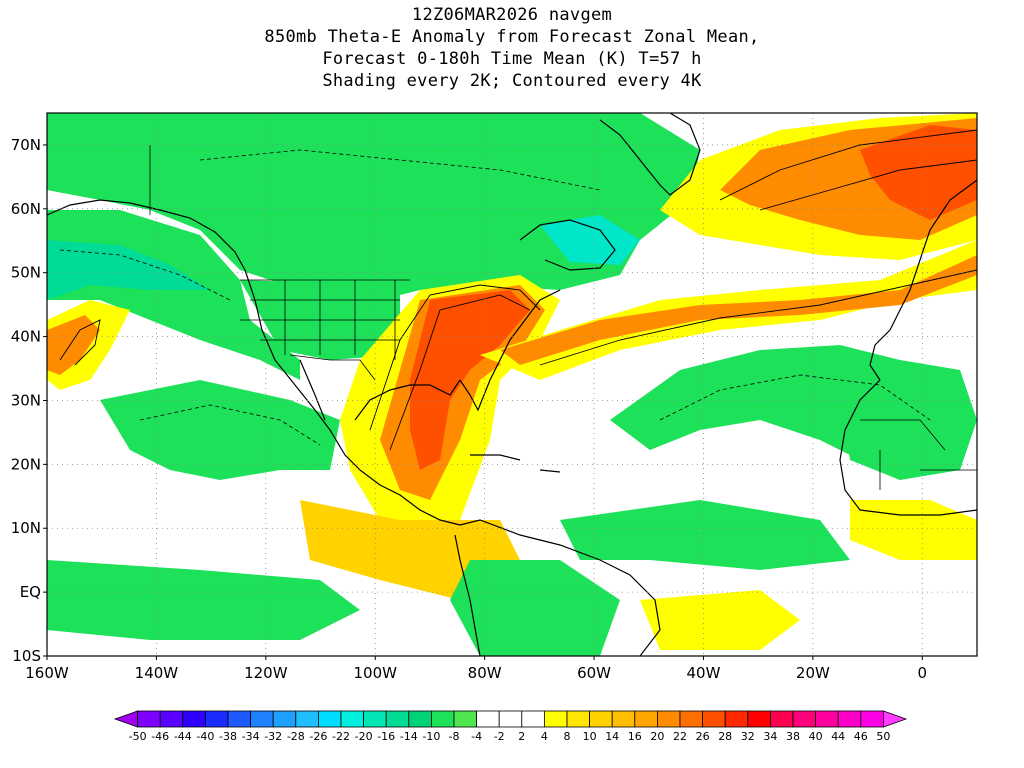 The height and width of the screenshot is (768, 1024). Describe the element at coordinates (160, 736) in the screenshot. I see `colorbar-label: -46` at that location.